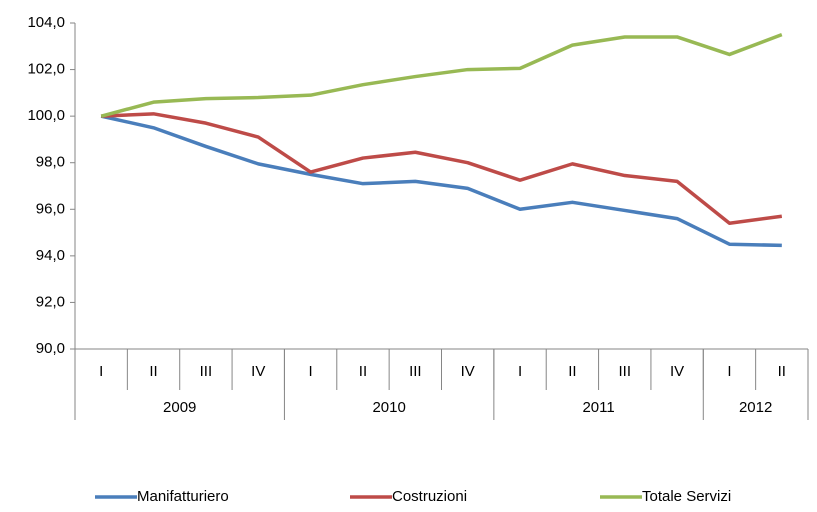 This screenshot has height=512, width=817. Describe the element at coordinates (388, 407) in the screenshot. I see `group-label: 2010` at that location.